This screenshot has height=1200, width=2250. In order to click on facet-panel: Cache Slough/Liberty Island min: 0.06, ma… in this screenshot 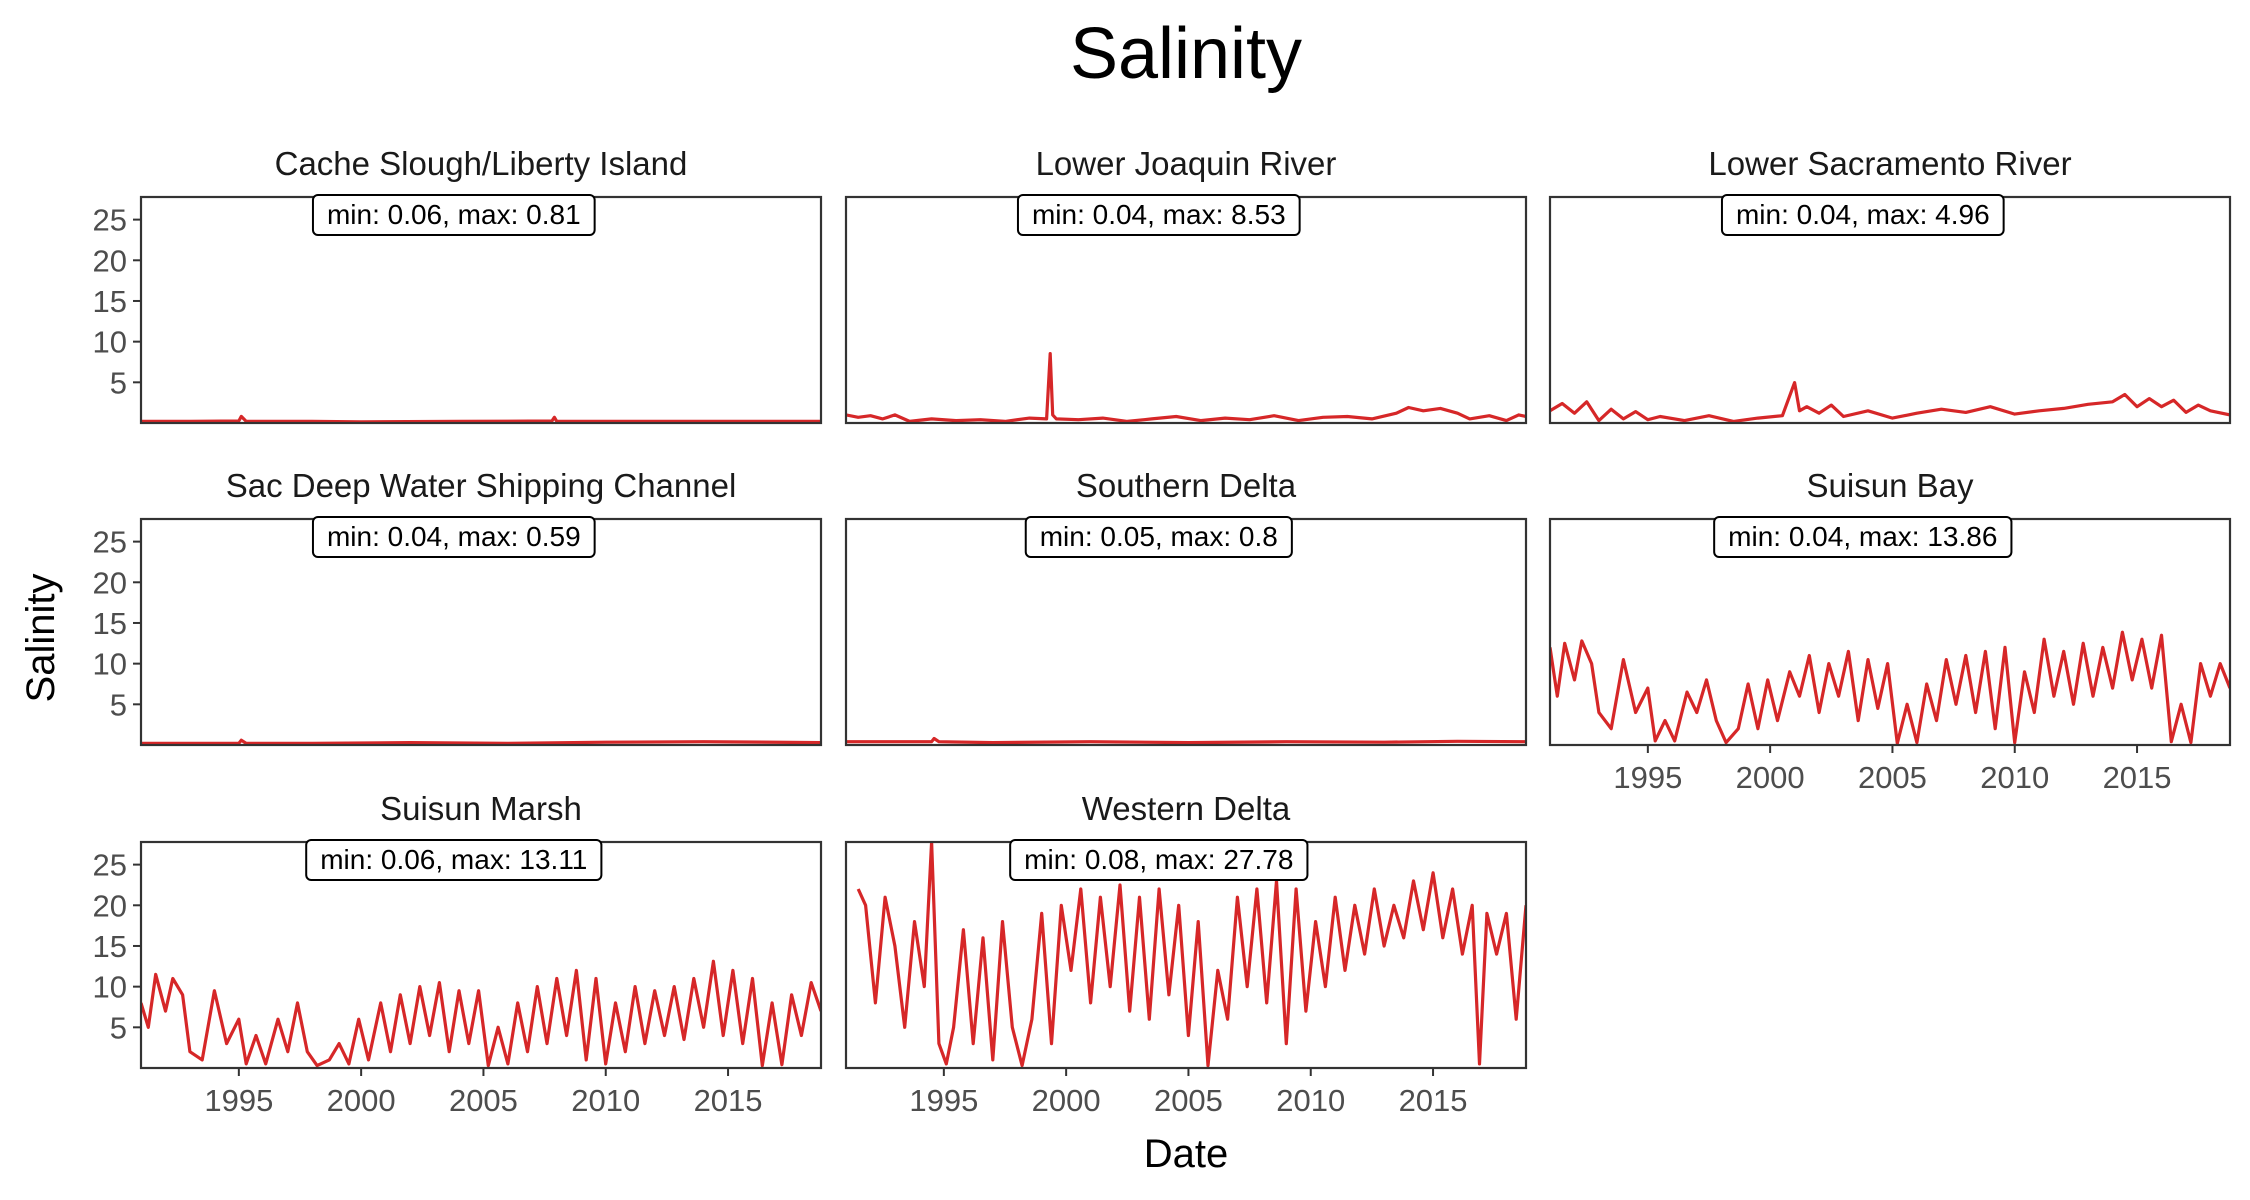, I will do `click(458, 285)`.